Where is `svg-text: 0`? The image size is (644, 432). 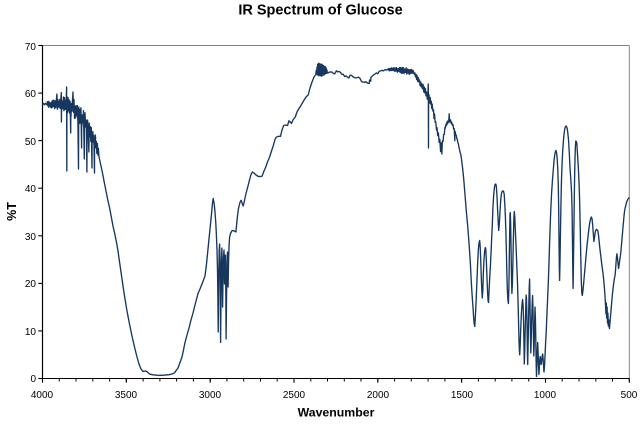
svg-text: 0 is located at coordinates (33, 379).